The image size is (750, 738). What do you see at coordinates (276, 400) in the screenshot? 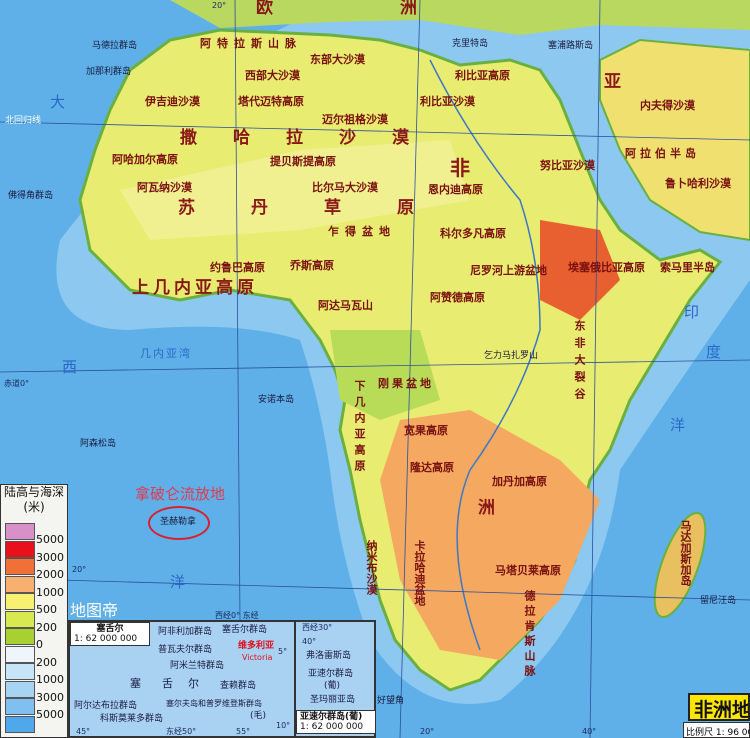
I see `map-label: 安诺本岛` at bounding box center [276, 400].